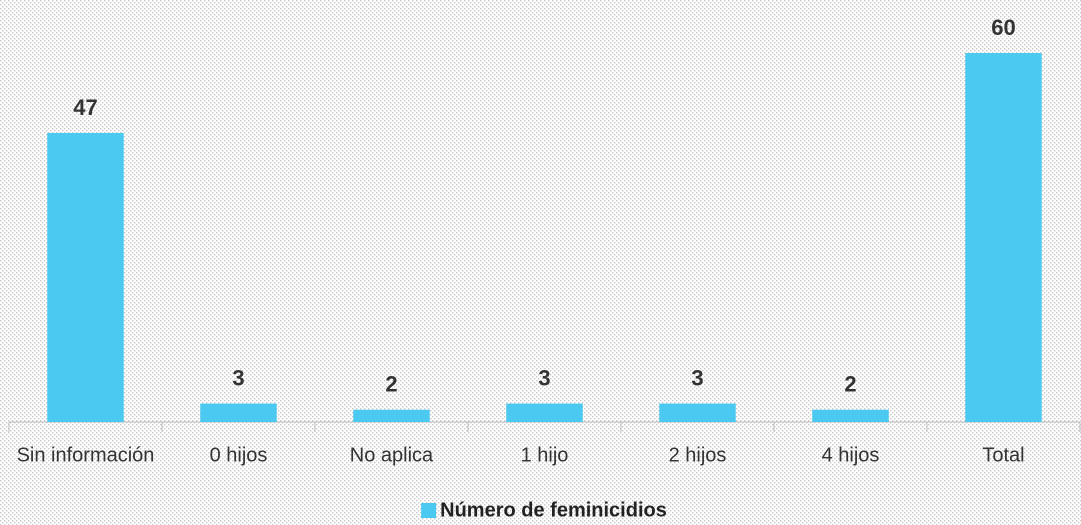 This screenshot has height=525, width=1081. What do you see at coordinates (429, 510) in the screenshot?
I see `legend-swatch` at bounding box center [429, 510].